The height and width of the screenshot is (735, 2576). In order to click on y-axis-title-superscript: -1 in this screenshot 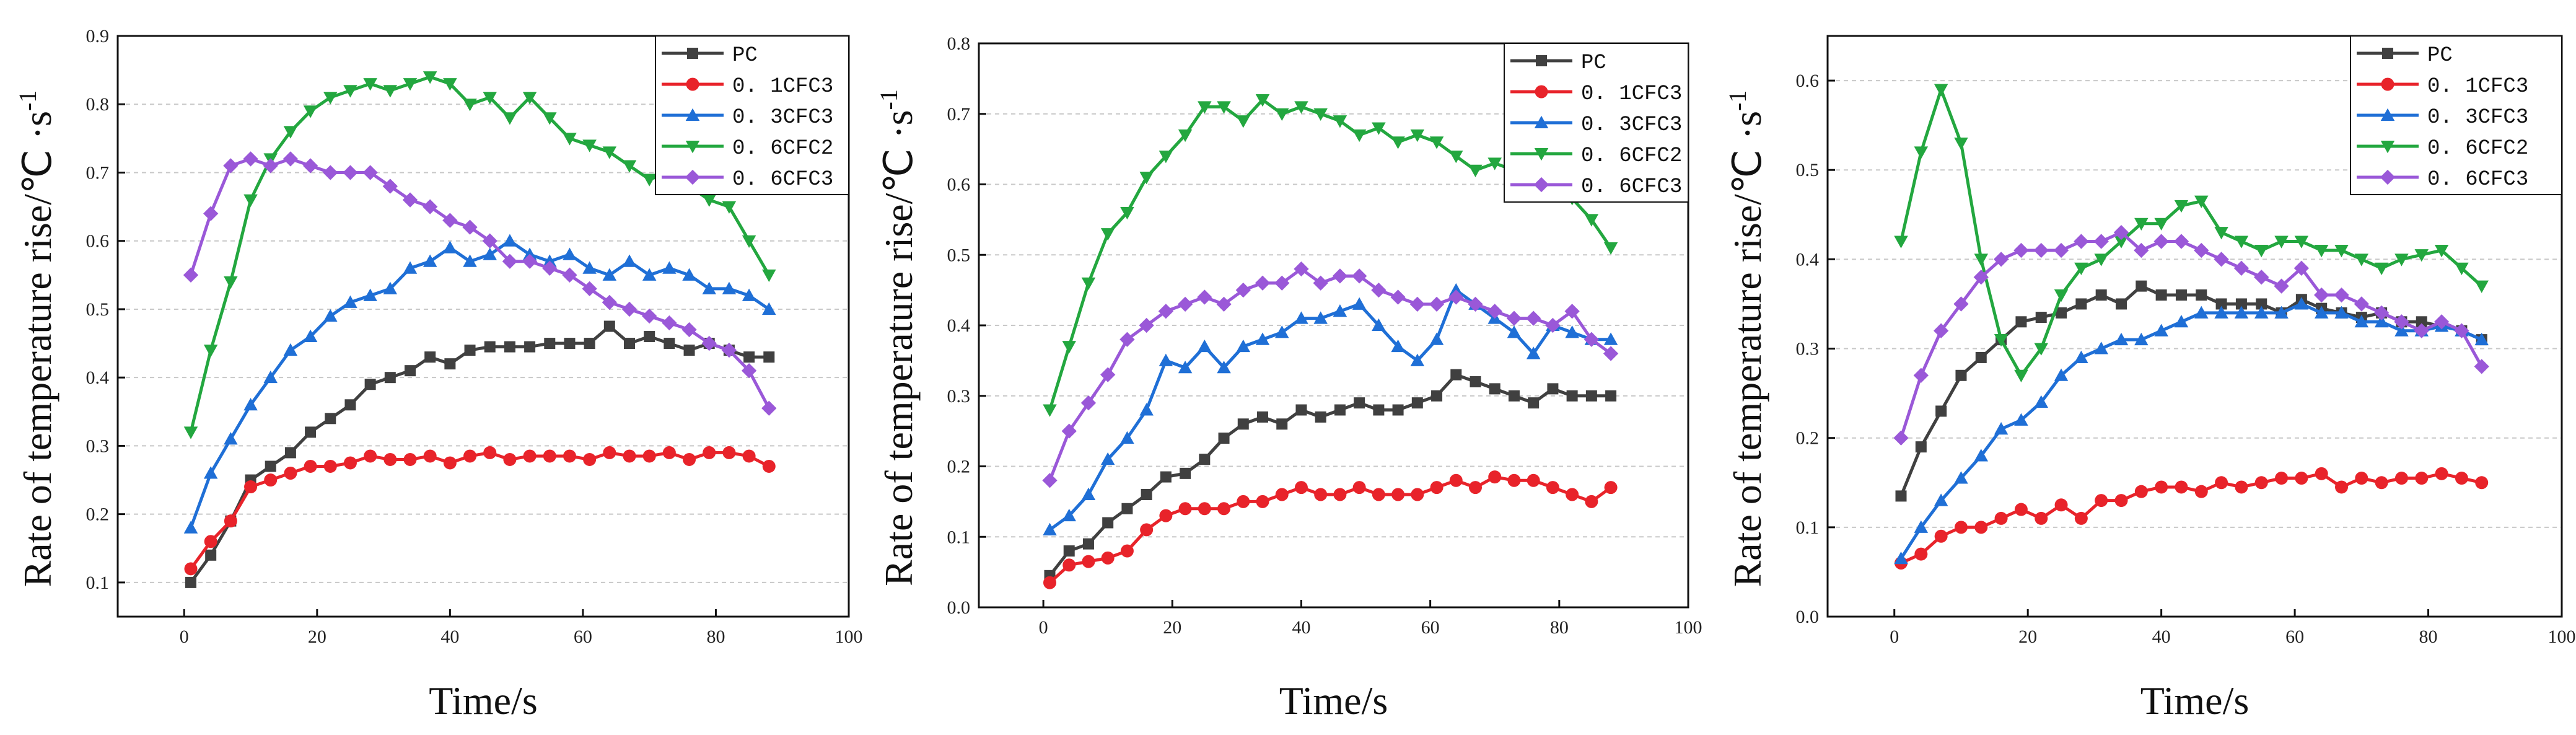, I will do `click(28, 101)`.